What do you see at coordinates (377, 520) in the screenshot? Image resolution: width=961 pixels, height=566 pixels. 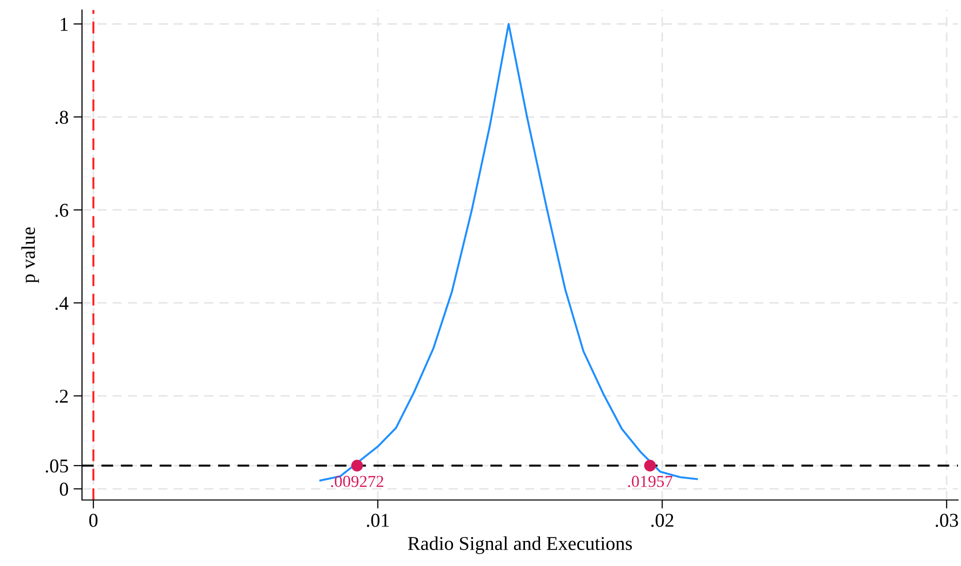 I see `x-tick-label: .01` at bounding box center [377, 520].